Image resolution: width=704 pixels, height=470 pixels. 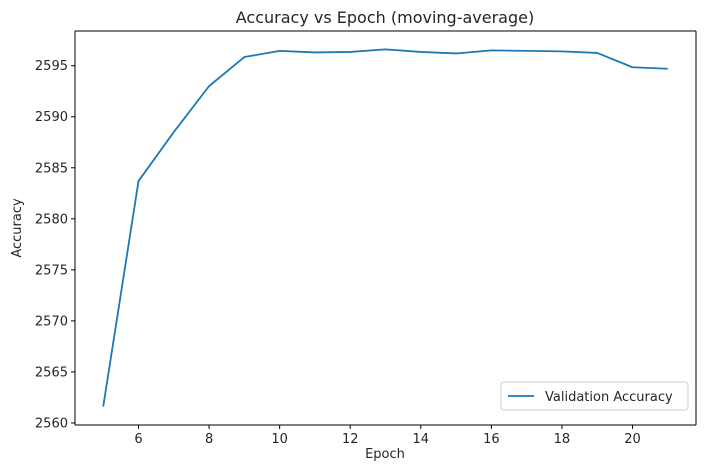 What do you see at coordinates (385, 17) in the screenshot?
I see `chart-title: Accuracy vs Epoch (moving-average)` at bounding box center [385, 17].